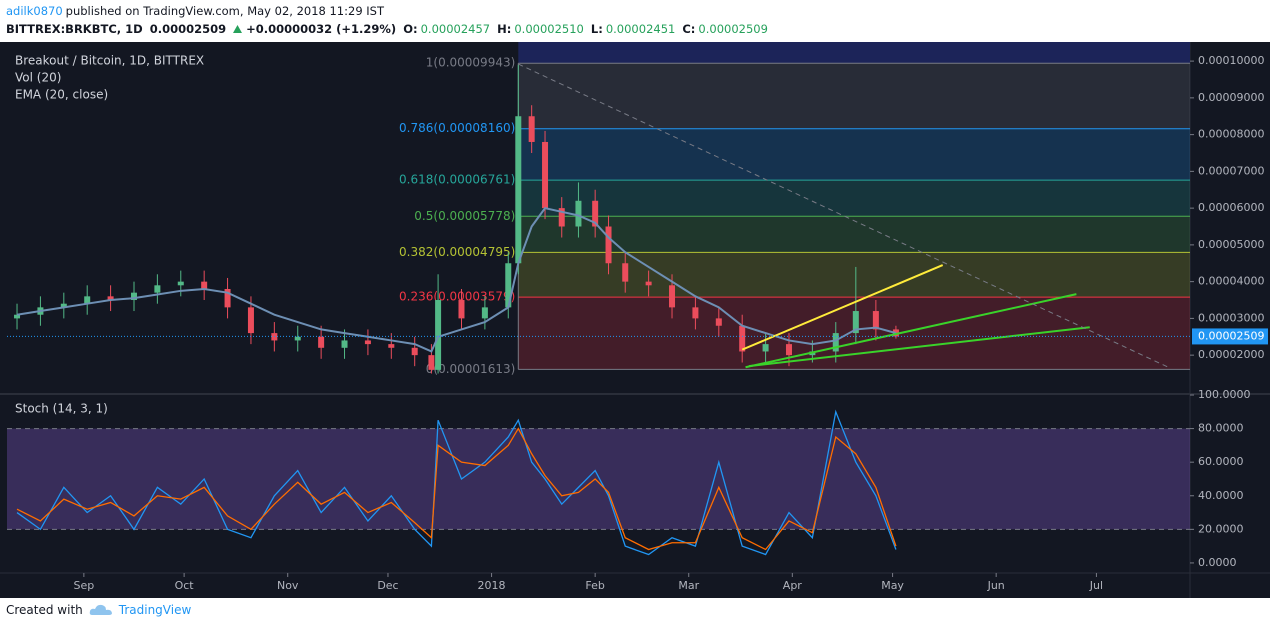  Describe the element at coordinates (456, 489) in the screenshot. I see `stoch-line` at that location.